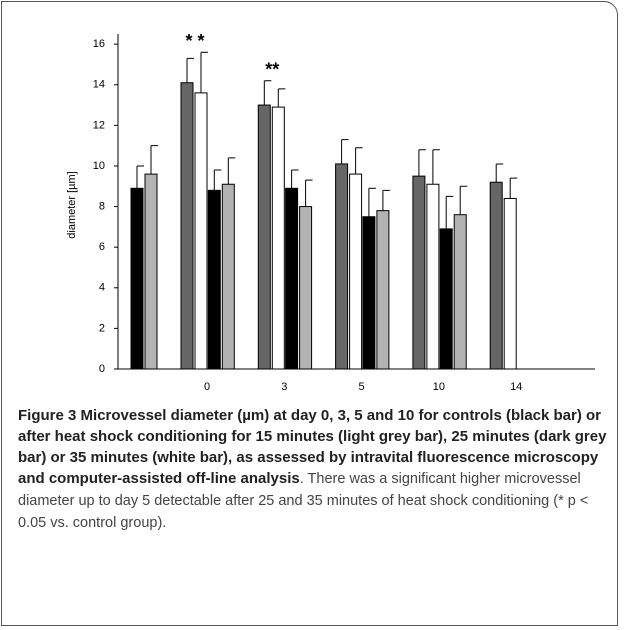 The height and width of the screenshot is (630, 625). What do you see at coordinates (102, 206) in the screenshot?
I see `y-tick-label: 8` at bounding box center [102, 206].